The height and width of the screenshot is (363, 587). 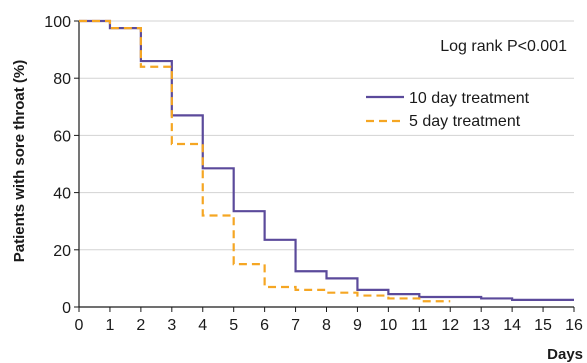 I want to click on y-tick-label-100: 100, so click(x=57, y=22).